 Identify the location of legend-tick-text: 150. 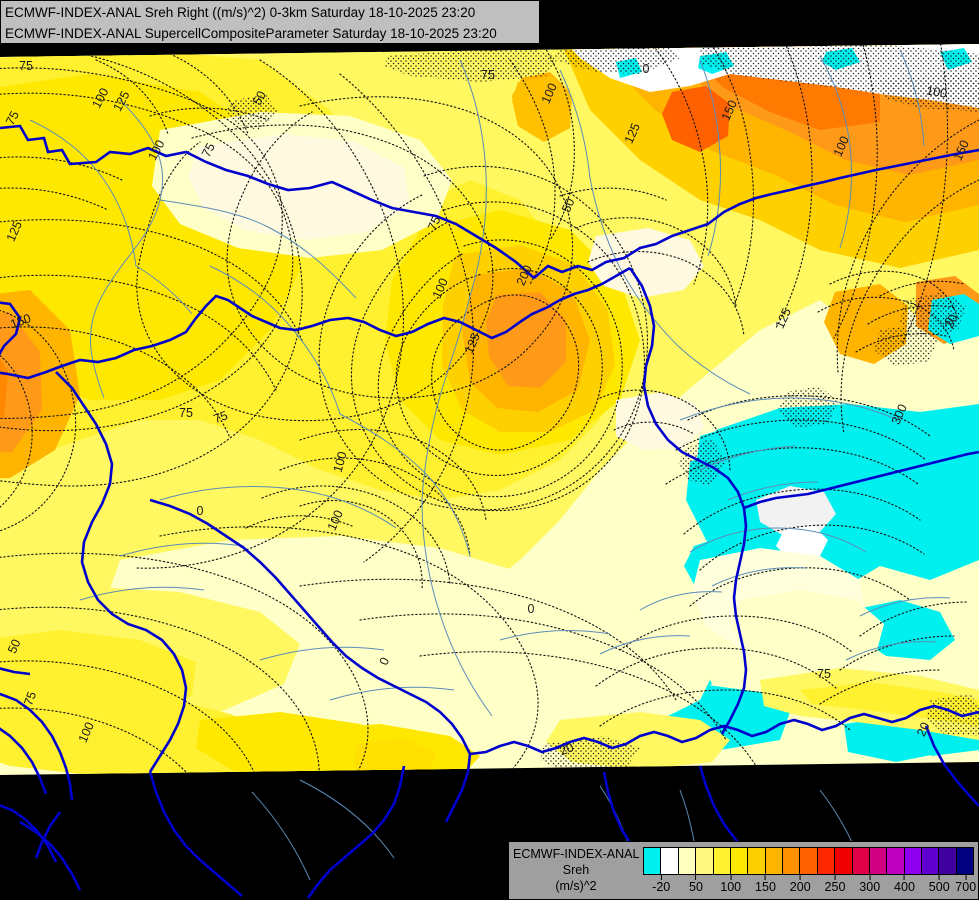
(765, 887).